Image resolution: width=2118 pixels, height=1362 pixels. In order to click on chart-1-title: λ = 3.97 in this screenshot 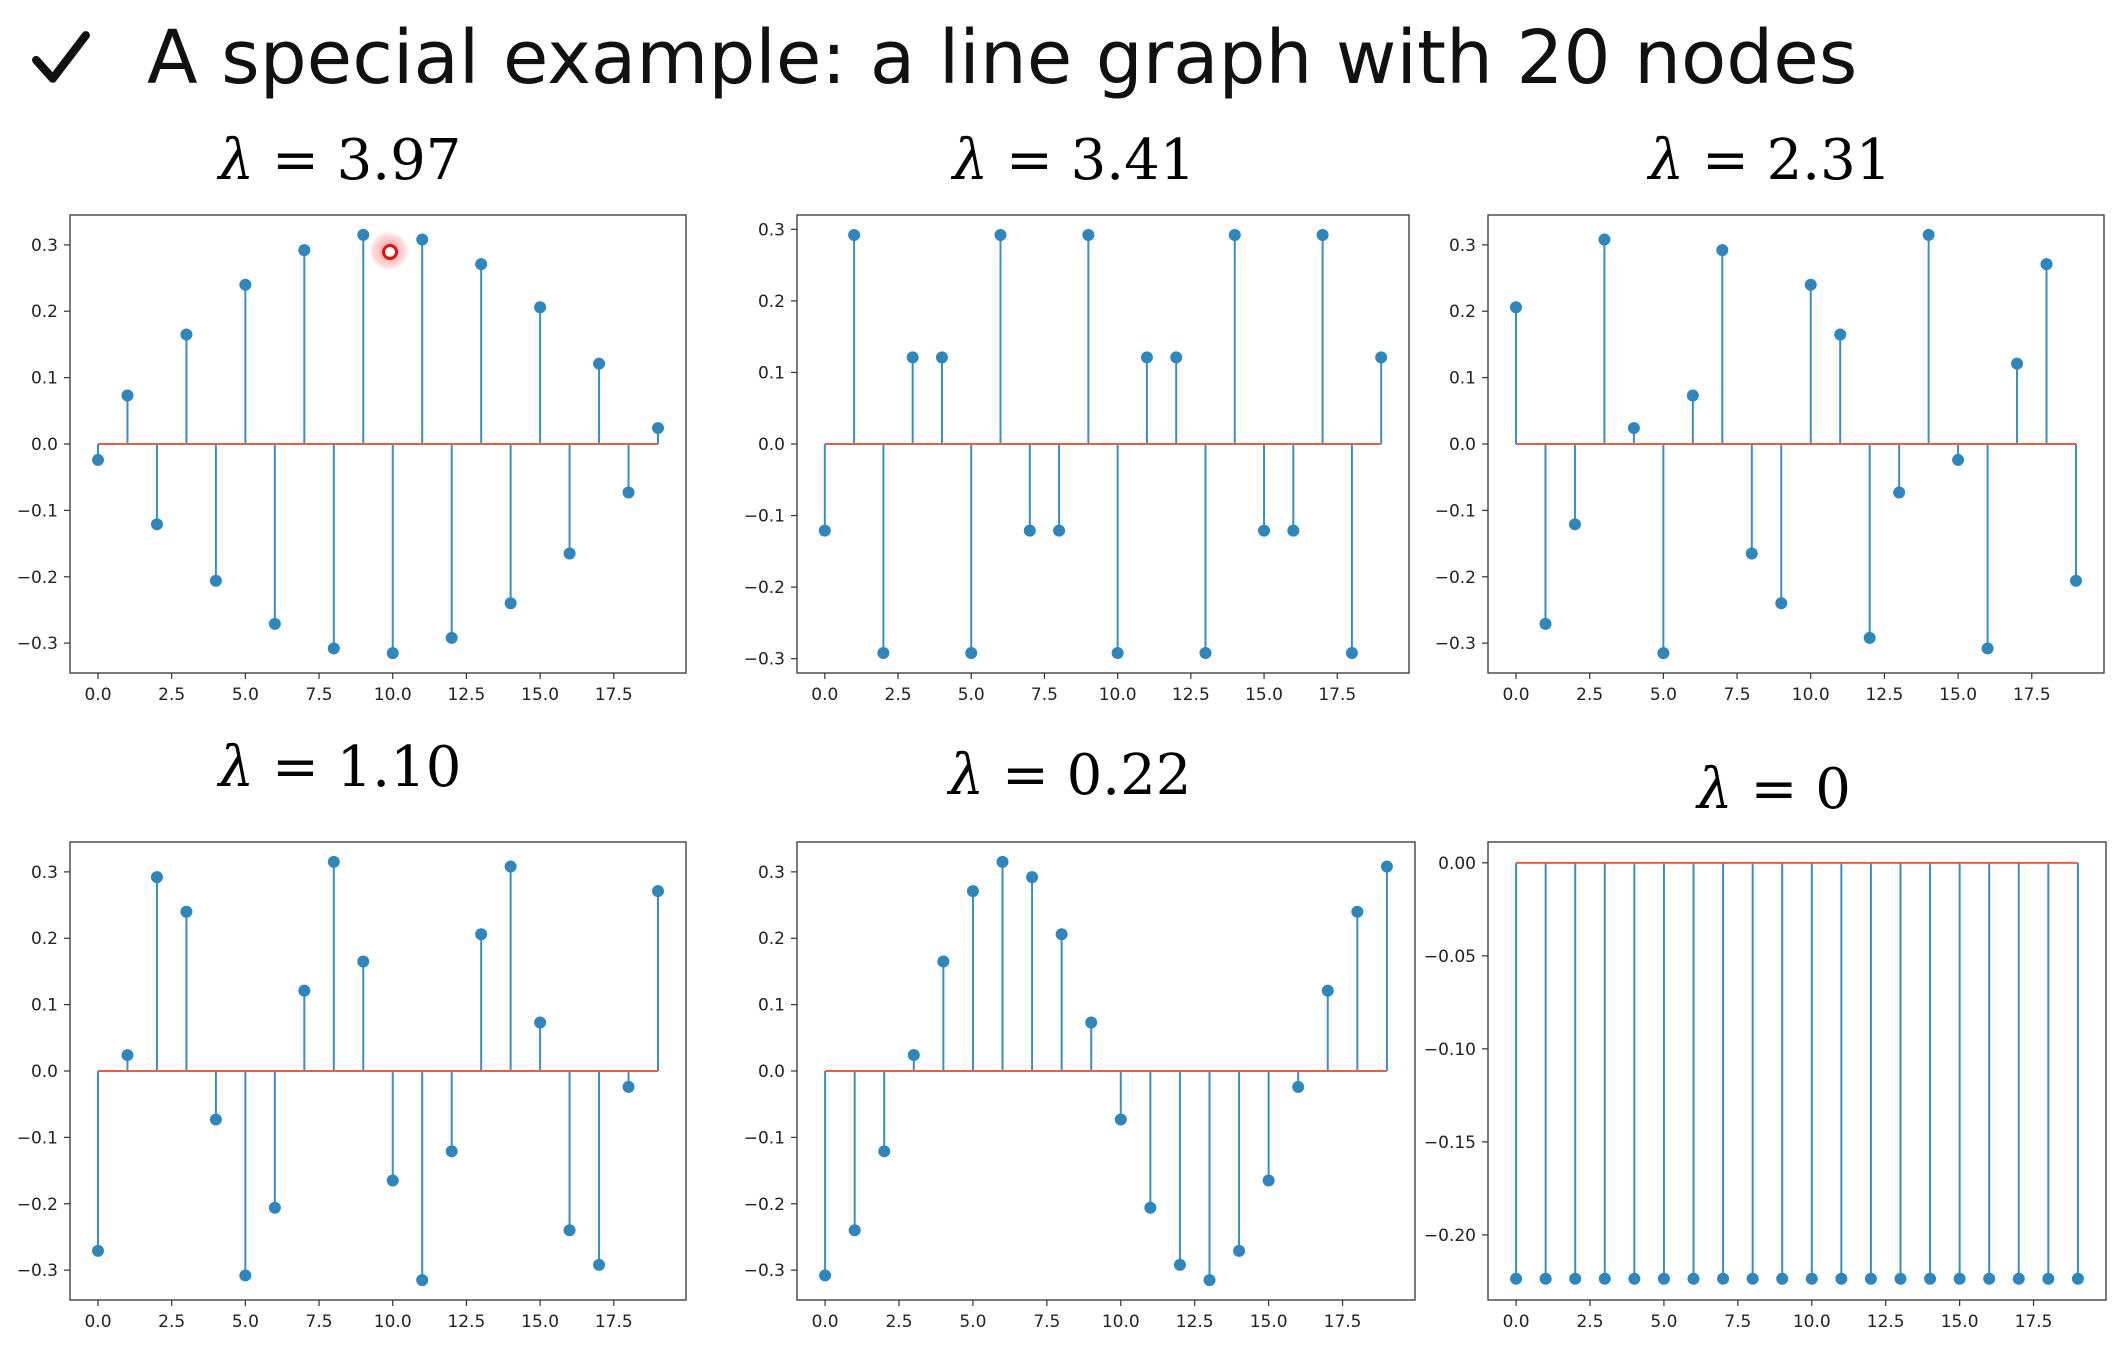, I will do `click(345, 160)`.